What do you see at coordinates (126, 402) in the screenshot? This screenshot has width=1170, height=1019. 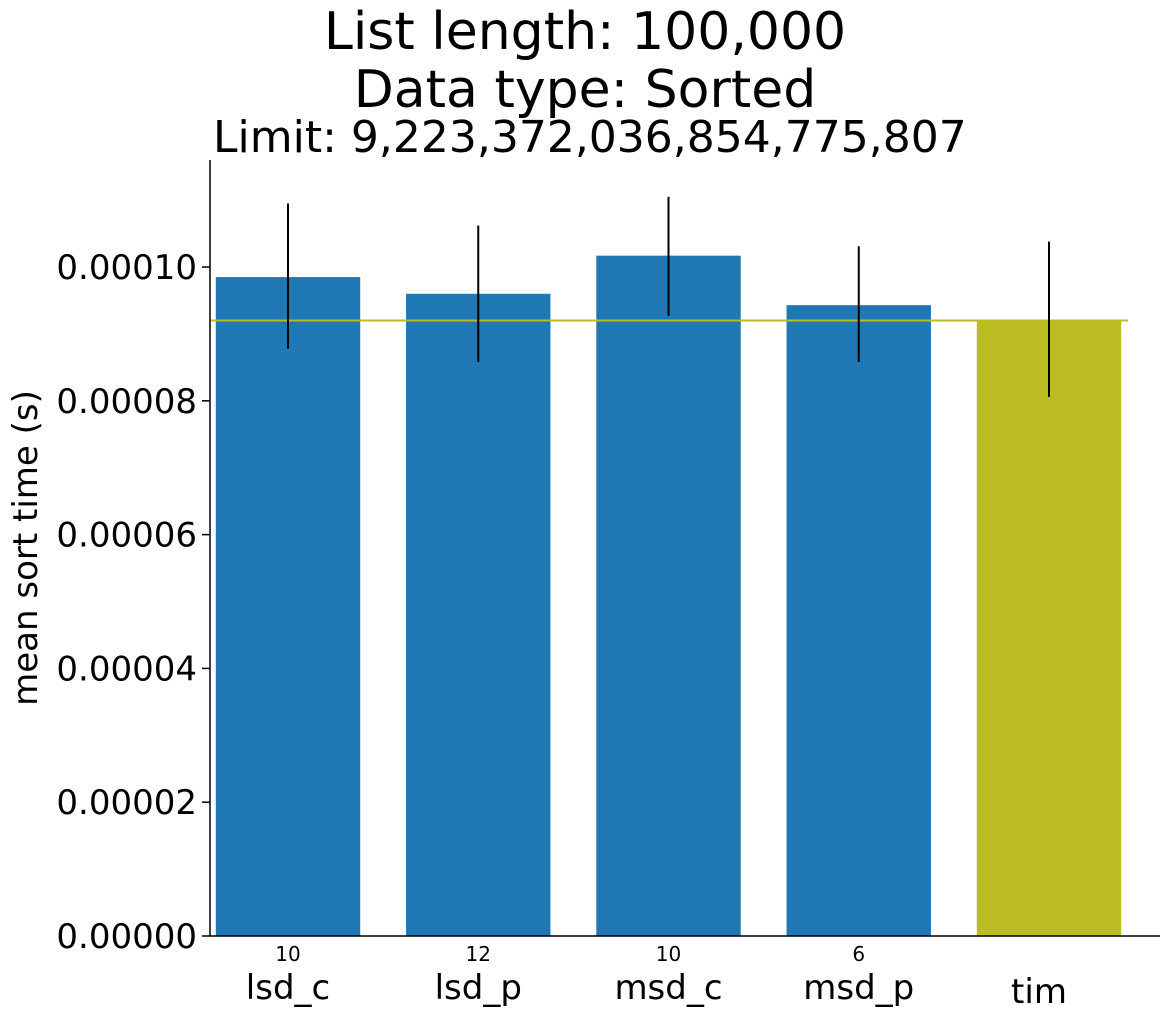 I see `y-tick-label: 0.00008` at bounding box center [126, 402].